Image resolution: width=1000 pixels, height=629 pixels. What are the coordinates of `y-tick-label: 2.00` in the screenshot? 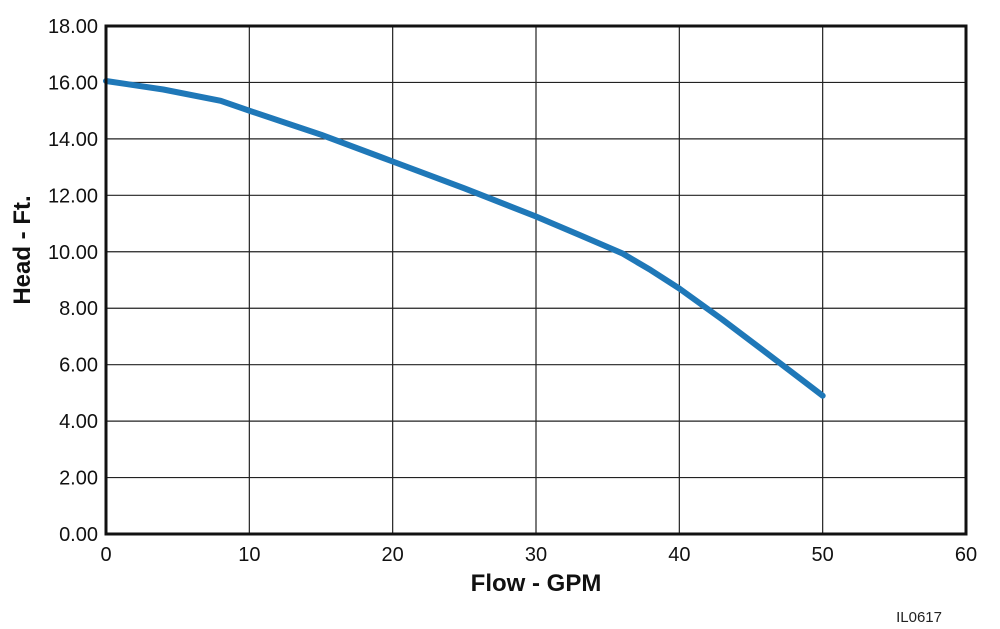 It's located at (78, 479).